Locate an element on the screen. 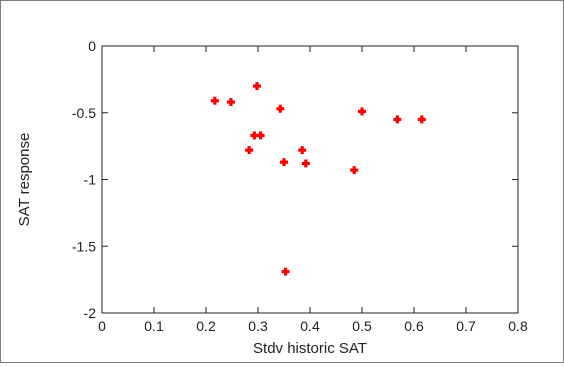 Image resolution: width=564 pixels, height=367 pixels. y-tick-label: -2 is located at coordinates (90, 313).